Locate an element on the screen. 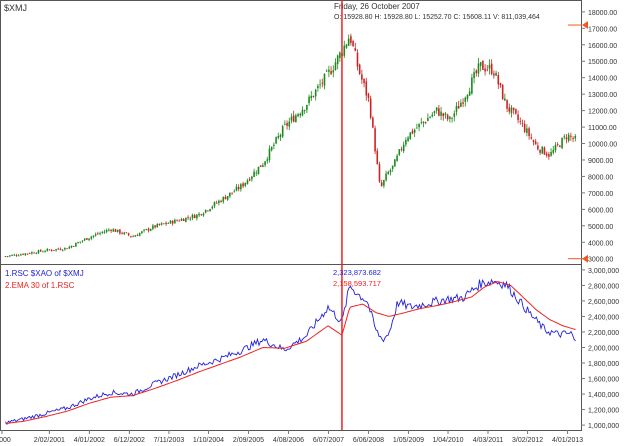 The image size is (624, 446). price-markers is located at coordinates (578, 142).